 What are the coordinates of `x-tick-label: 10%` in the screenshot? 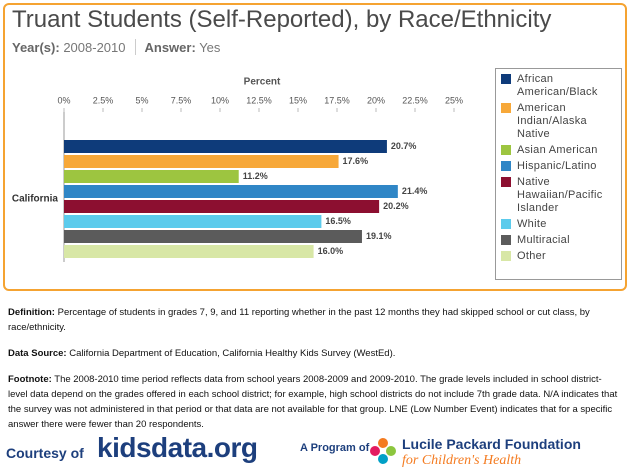 It's located at (220, 100).